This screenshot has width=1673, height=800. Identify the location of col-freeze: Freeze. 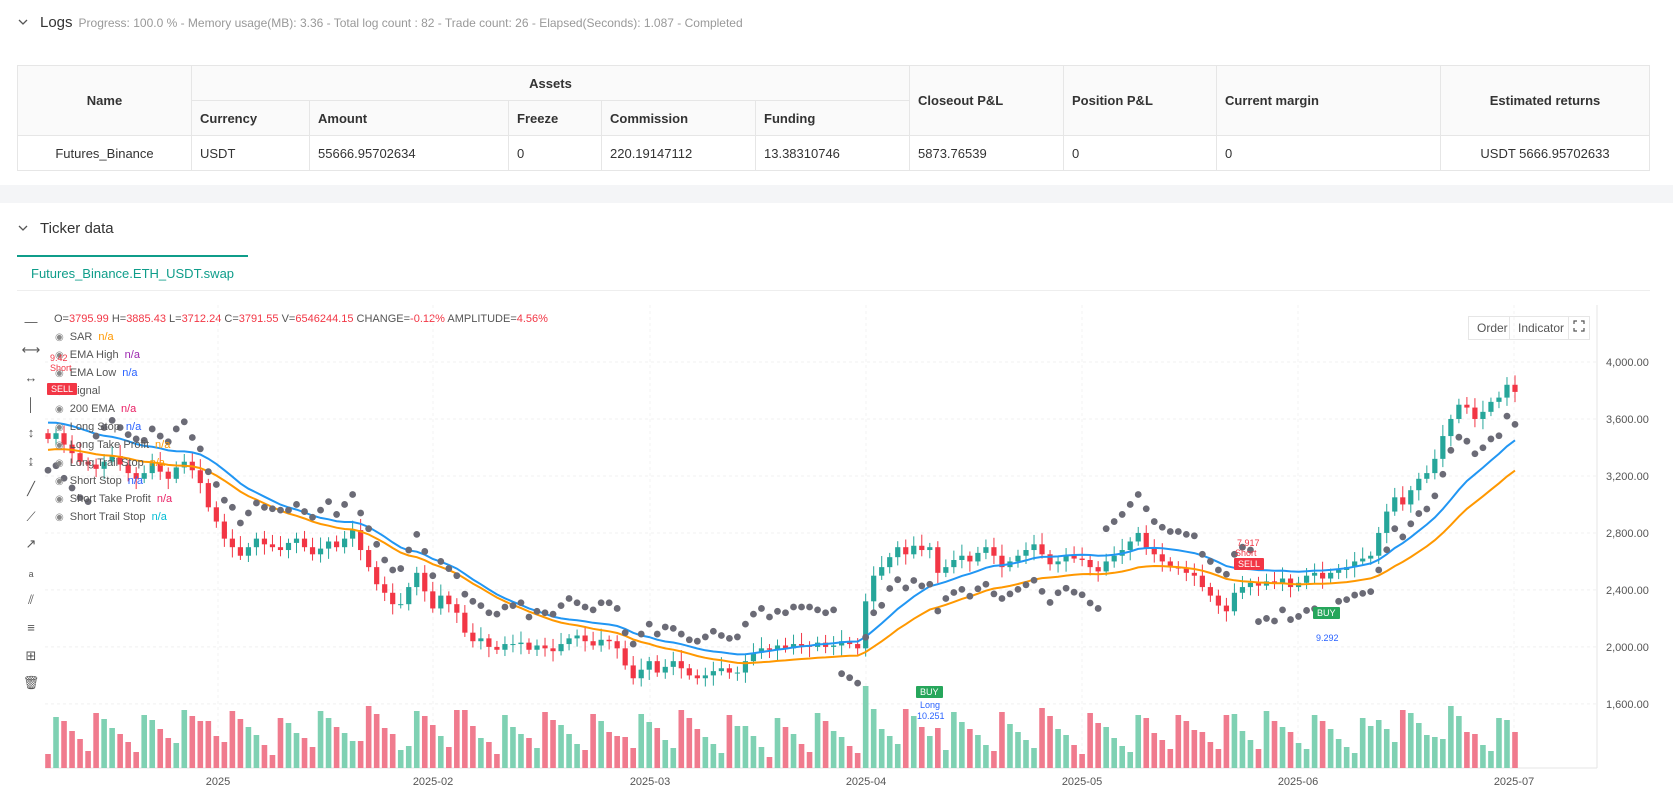
(555, 118).